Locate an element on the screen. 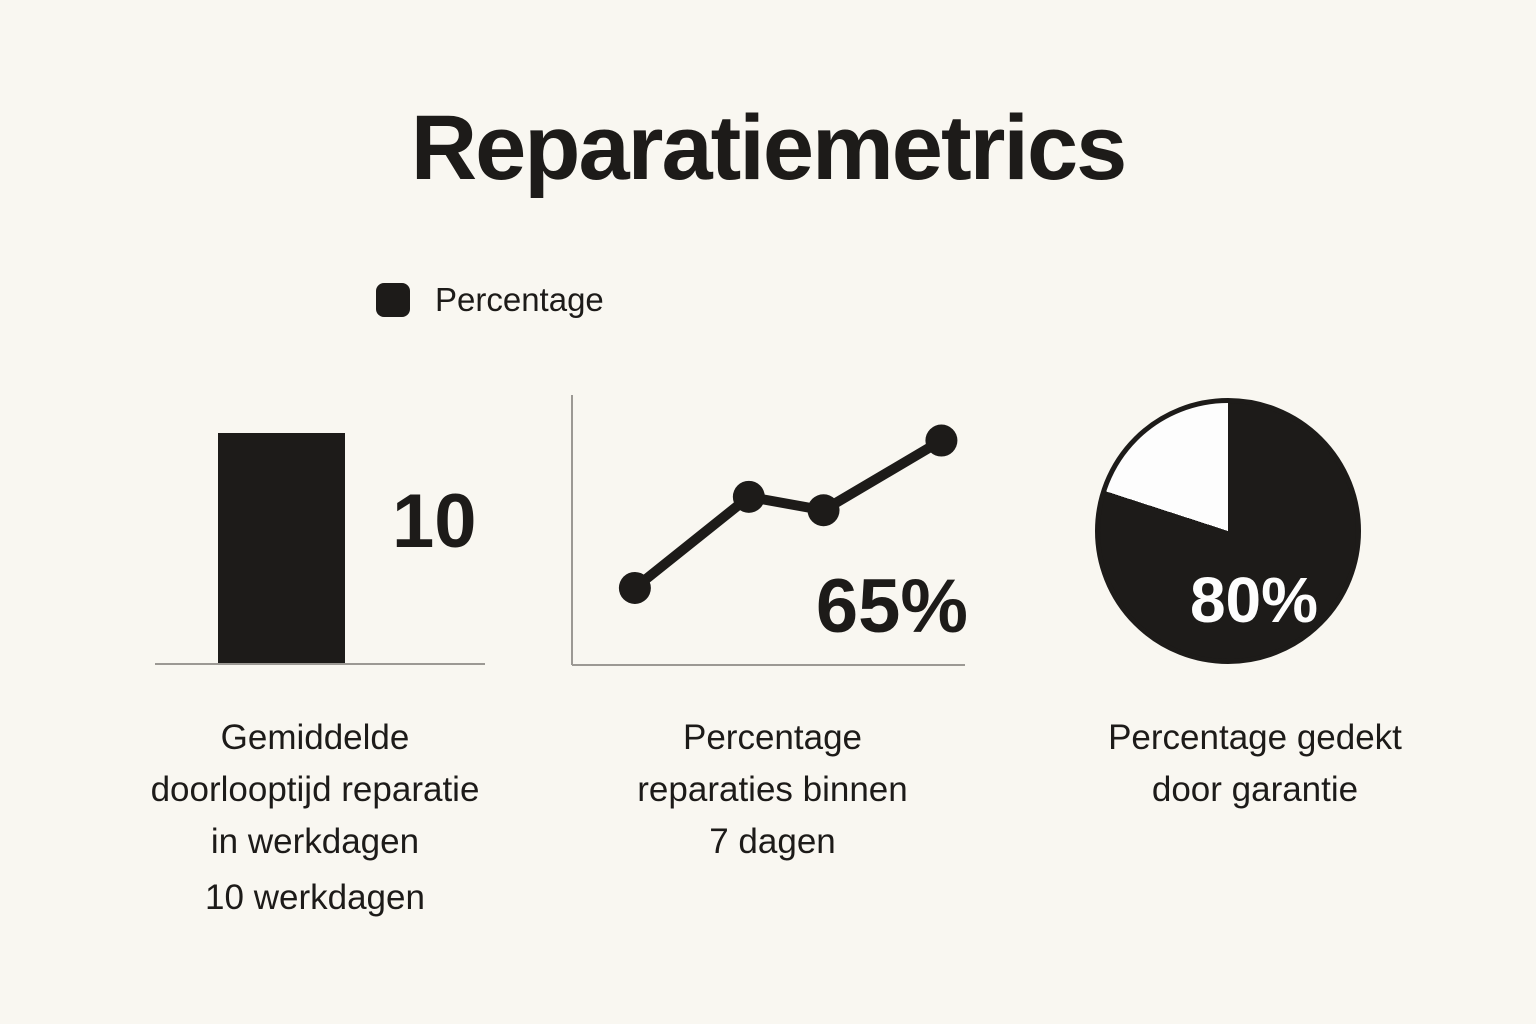 The width and height of the screenshot is (1536, 1024). legend-swatch-icon is located at coordinates (393, 300).